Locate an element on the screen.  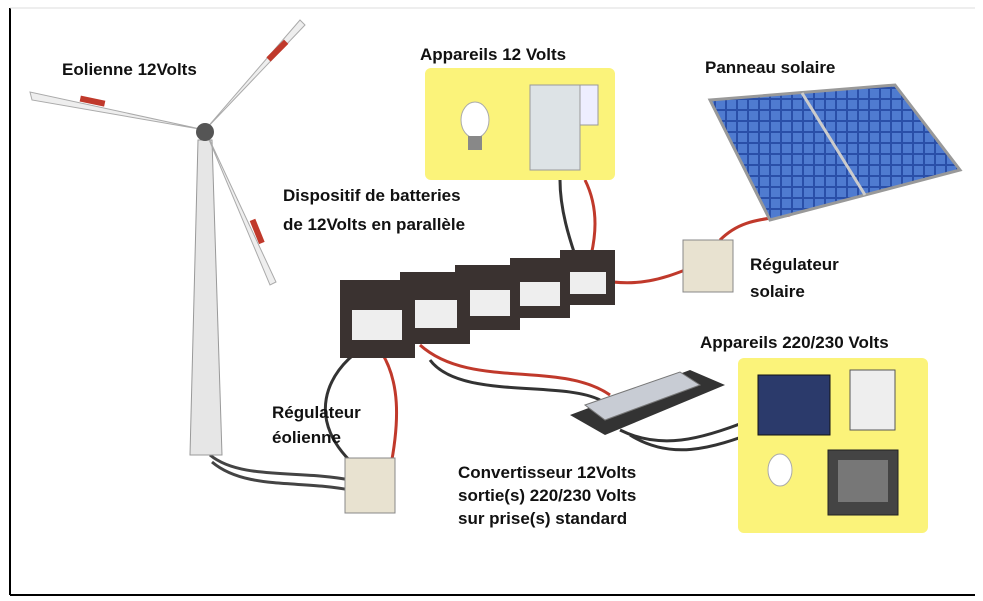
solar-regulator is located at coordinates (708, 266).